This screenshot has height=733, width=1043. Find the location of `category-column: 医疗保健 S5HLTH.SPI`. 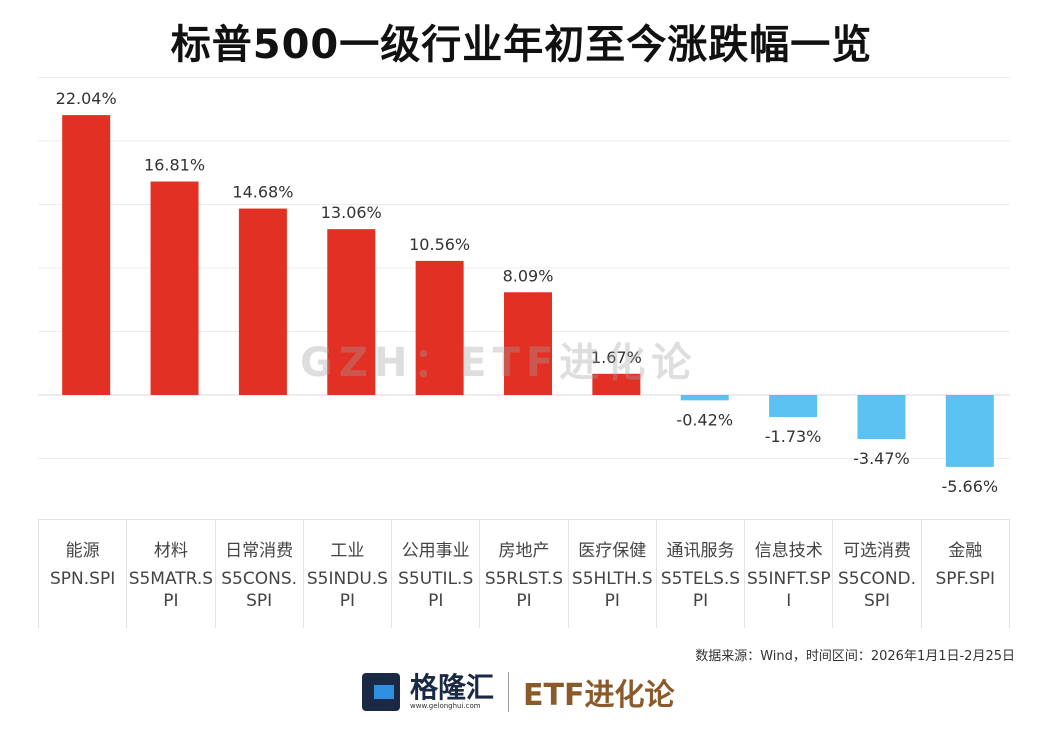

category-column: 医疗保健 S5HLTH.SPI is located at coordinates (611, 574).